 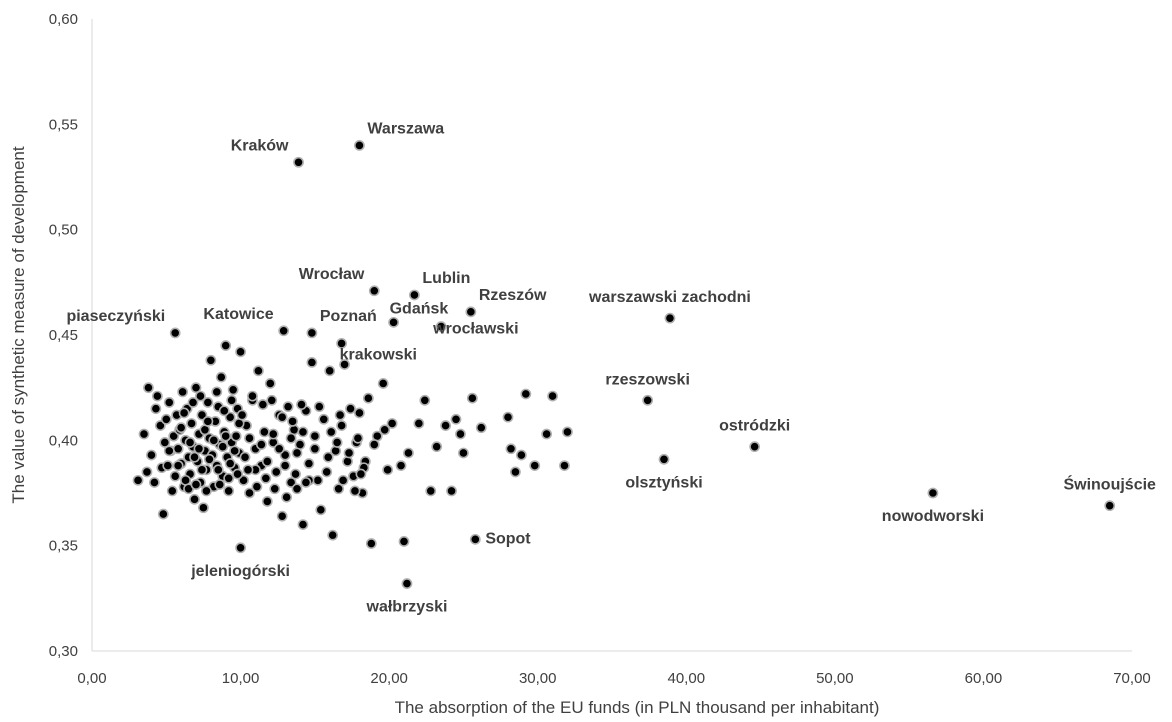 What do you see at coordinates (63, 440) in the screenshot?
I see `y-tick-label: 0,40` at bounding box center [63, 440].